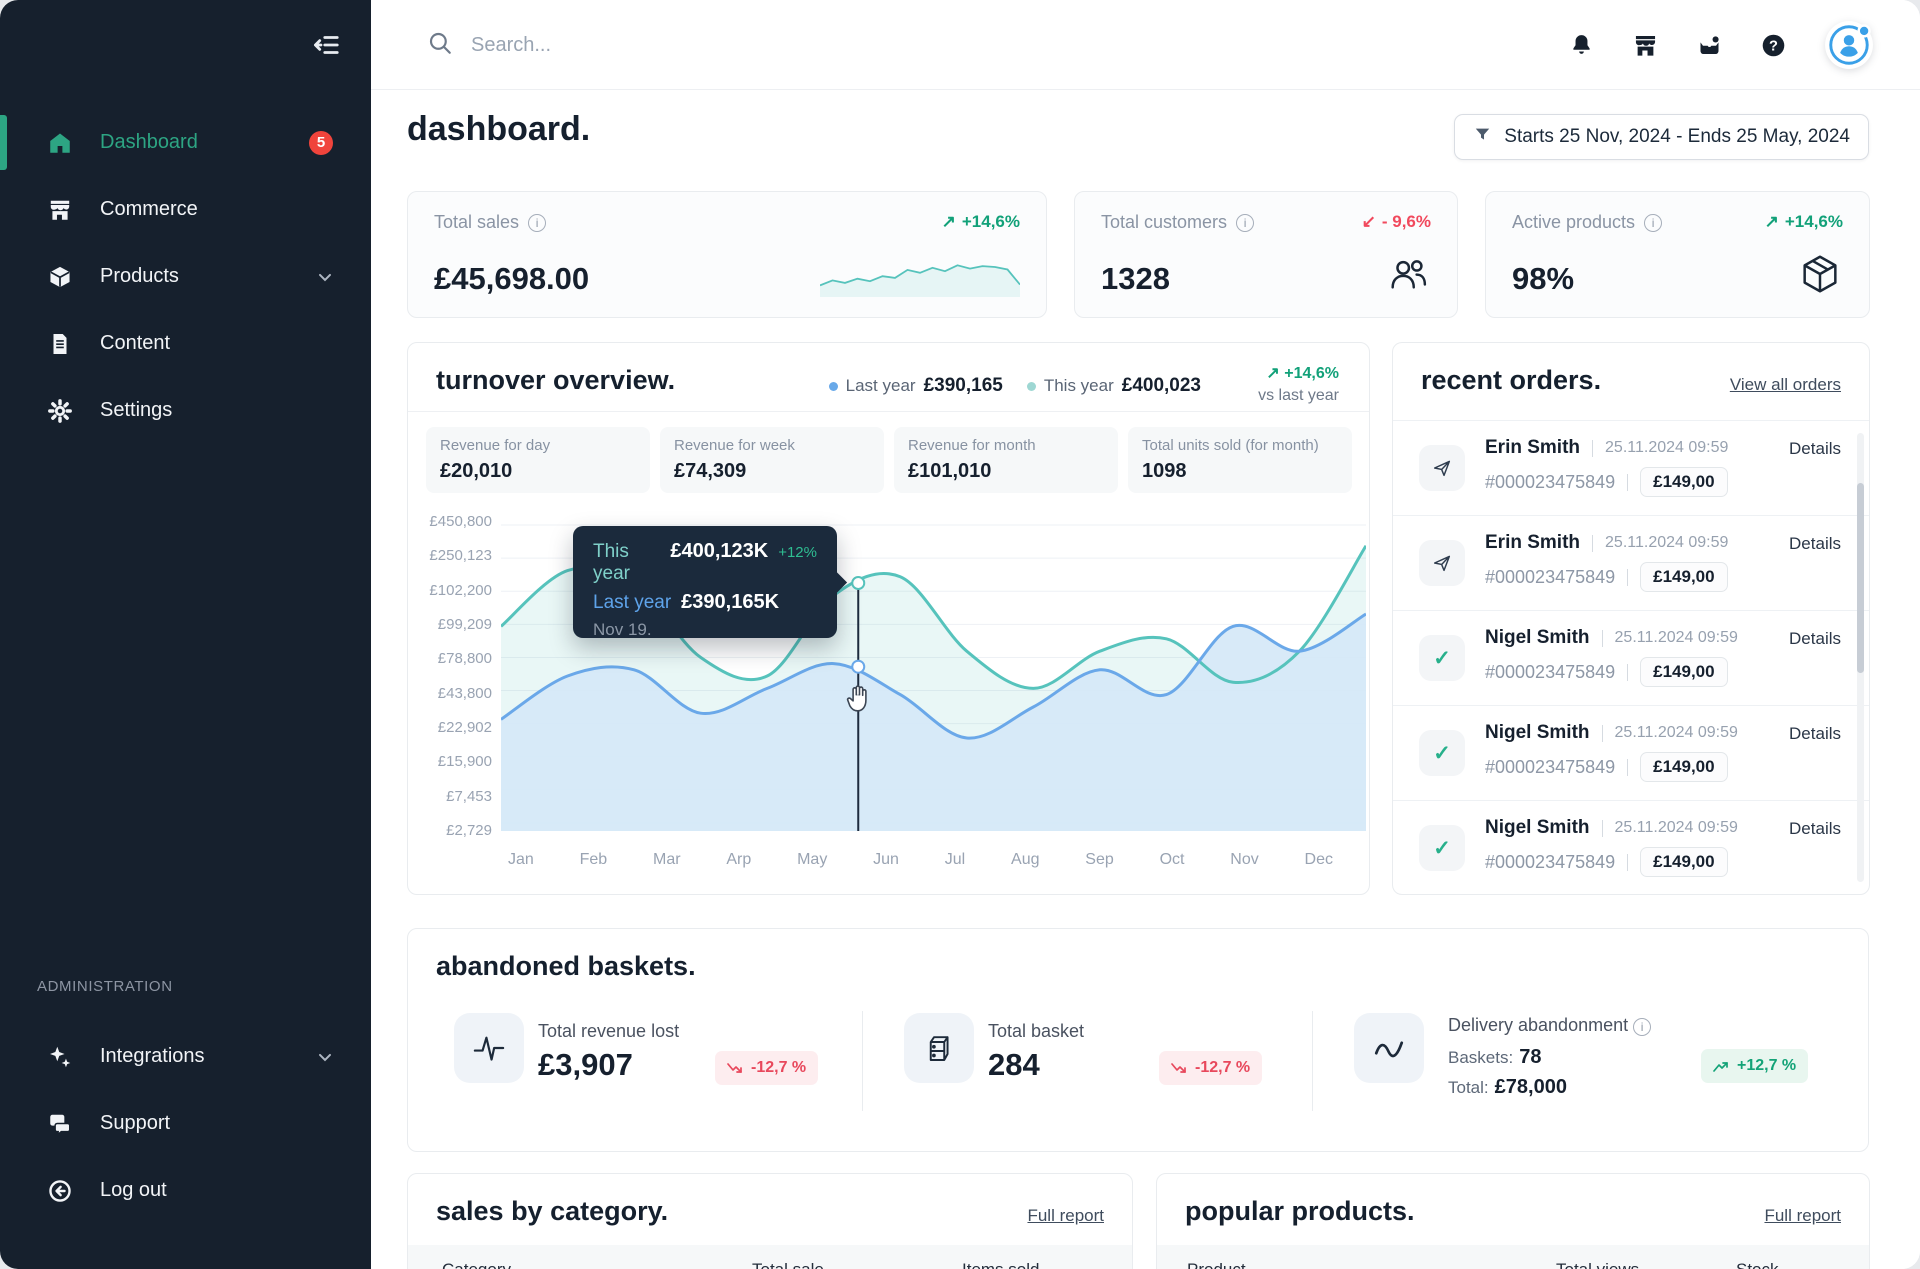 The width and height of the screenshot is (1920, 1269). What do you see at coordinates (833, 386) in the screenshot?
I see `legend-dot` at bounding box center [833, 386].